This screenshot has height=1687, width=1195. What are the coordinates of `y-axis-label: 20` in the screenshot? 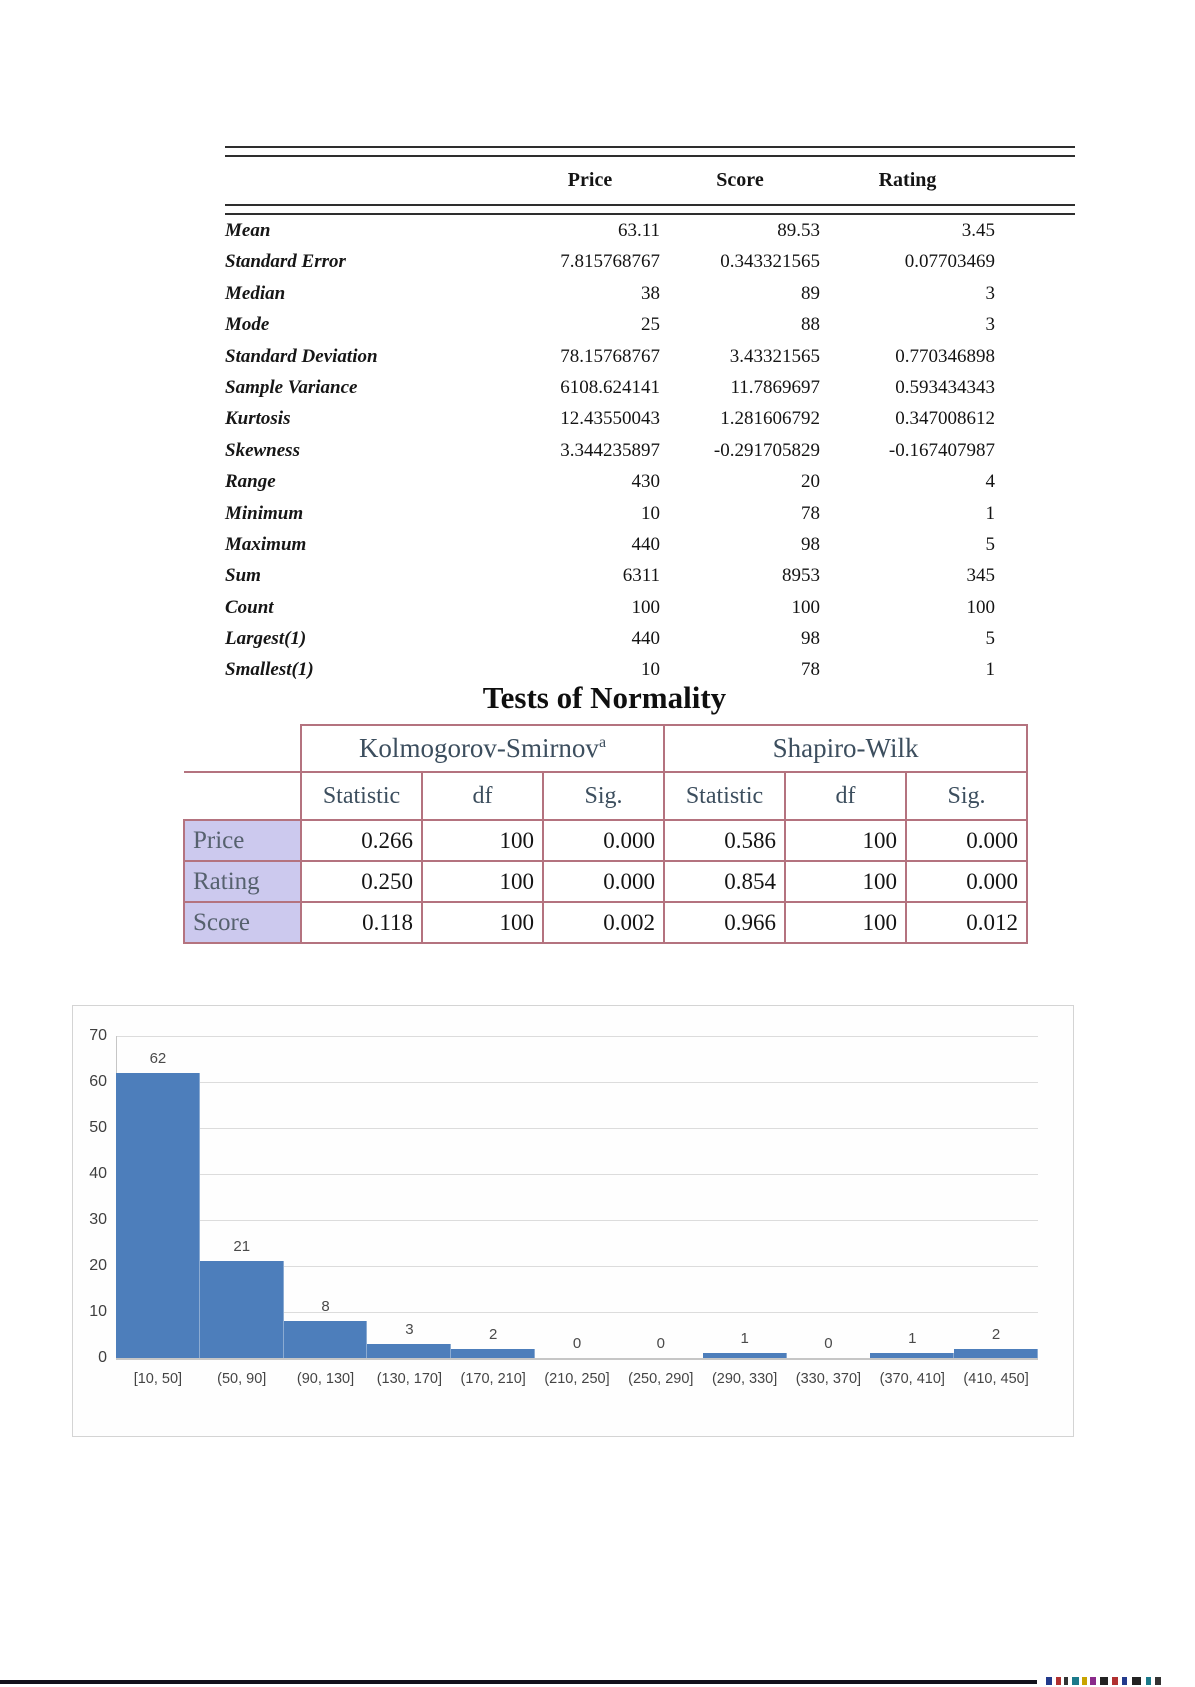 It's located at (98, 1265).